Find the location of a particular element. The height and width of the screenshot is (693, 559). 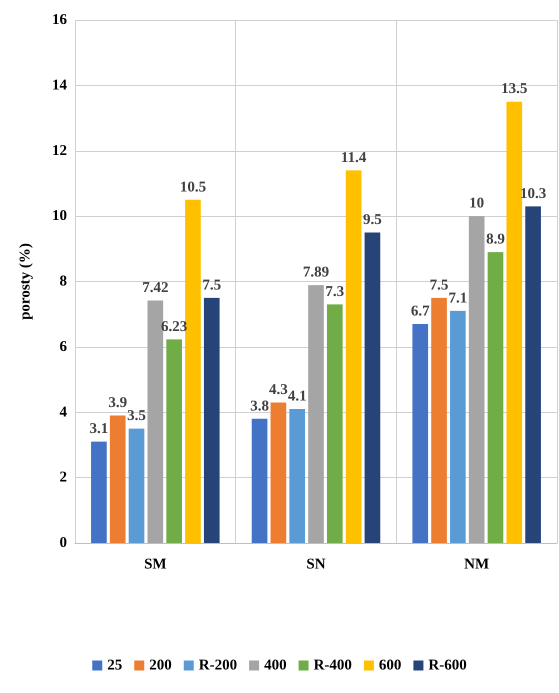

y-tick-label: 8 is located at coordinates (63, 282).